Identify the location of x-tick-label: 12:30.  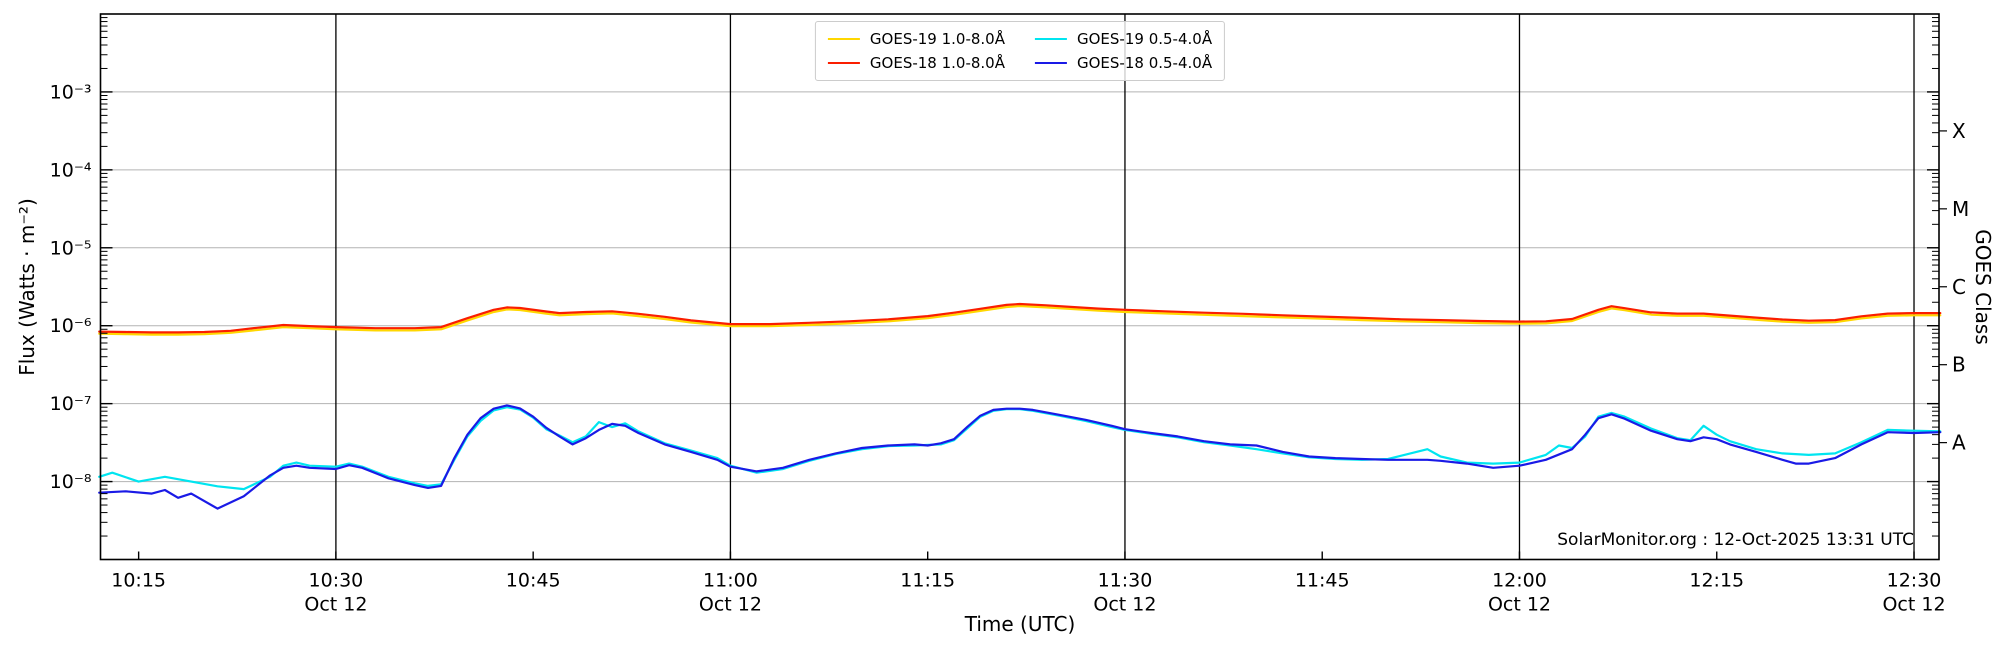
(1914, 581).